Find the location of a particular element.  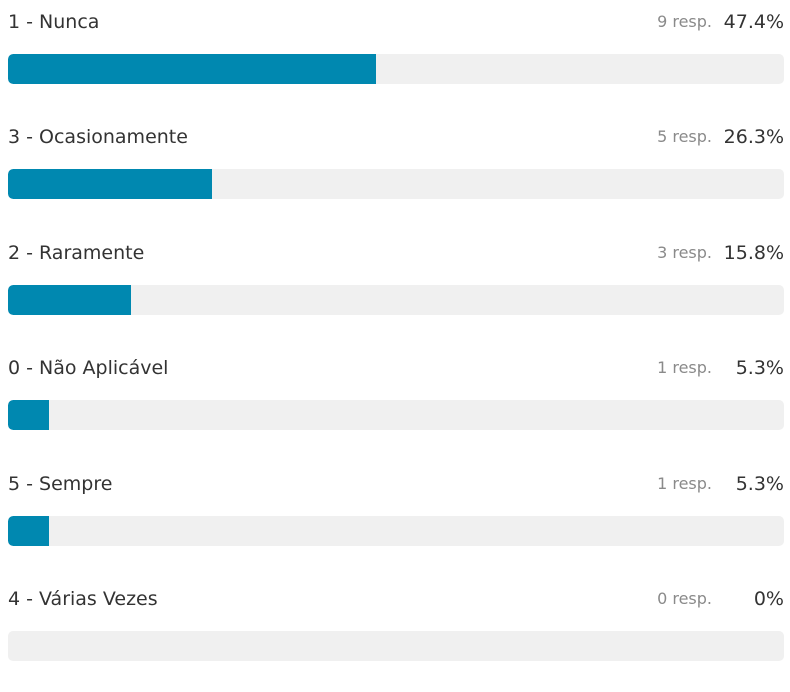

option-label: 3 - Ocasionamente is located at coordinates (98, 137).